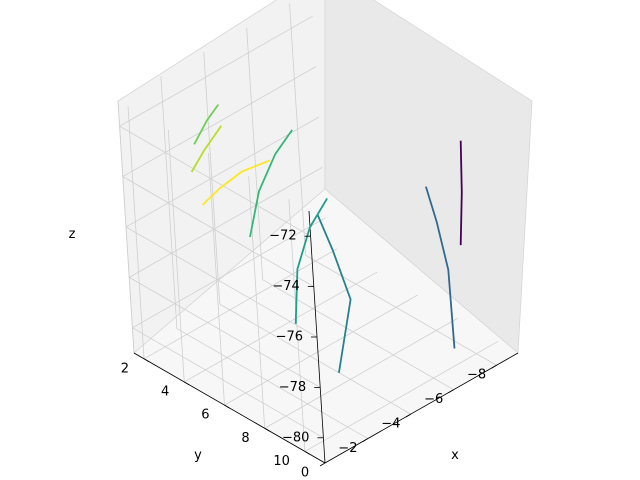  I want to click on x-axis-line, so click(421, 408).